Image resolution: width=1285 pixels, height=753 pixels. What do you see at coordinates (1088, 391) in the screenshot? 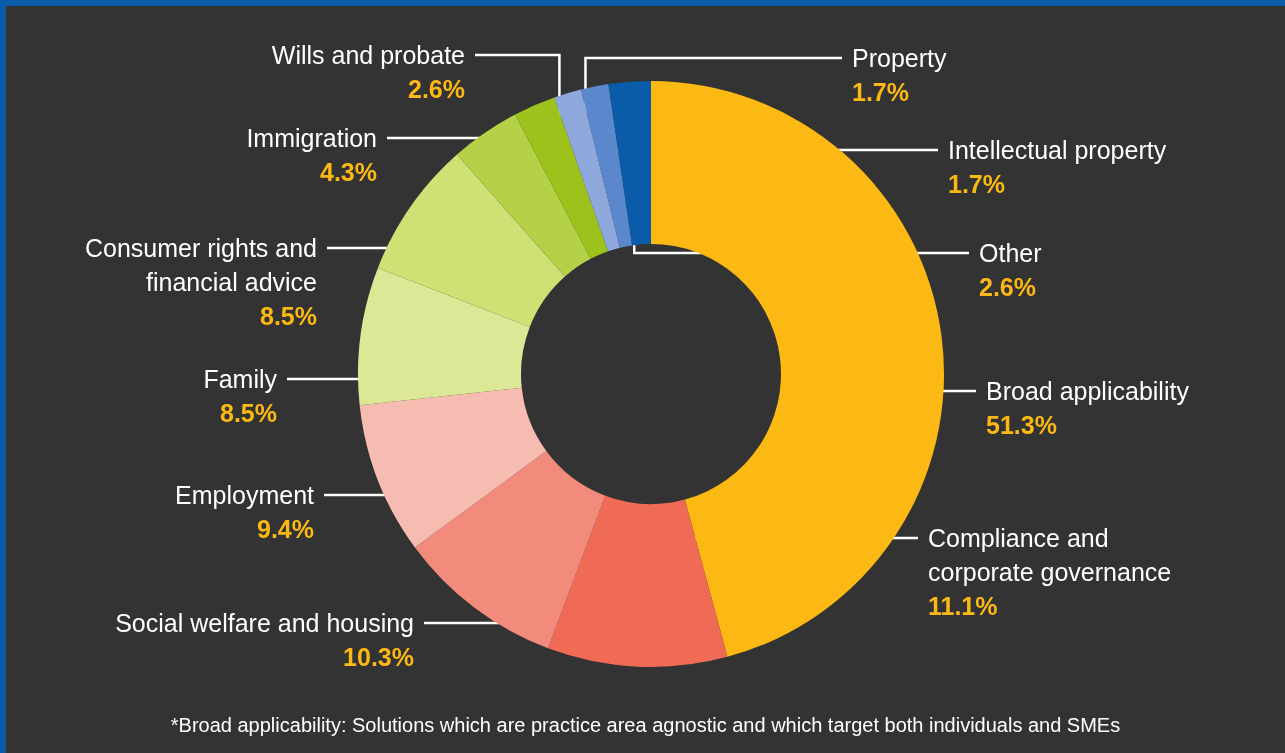
I see `slice-label: Broad applicability` at bounding box center [1088, 391].